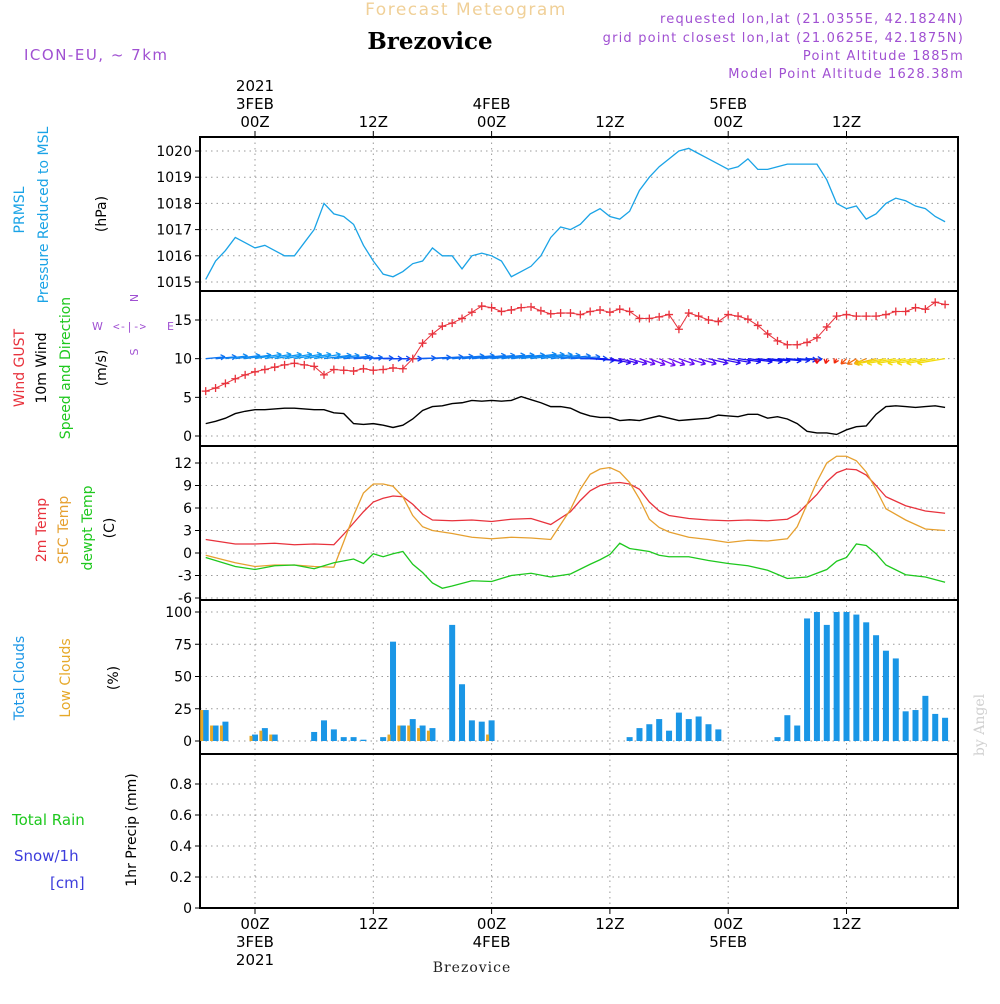 Image resolution: width=1000 pixels, height=1004 pixels. What do you see at coordinates (187, 509) in the screenshot?
I see `y-tick-label: 6` at bounding box center [187, 509].